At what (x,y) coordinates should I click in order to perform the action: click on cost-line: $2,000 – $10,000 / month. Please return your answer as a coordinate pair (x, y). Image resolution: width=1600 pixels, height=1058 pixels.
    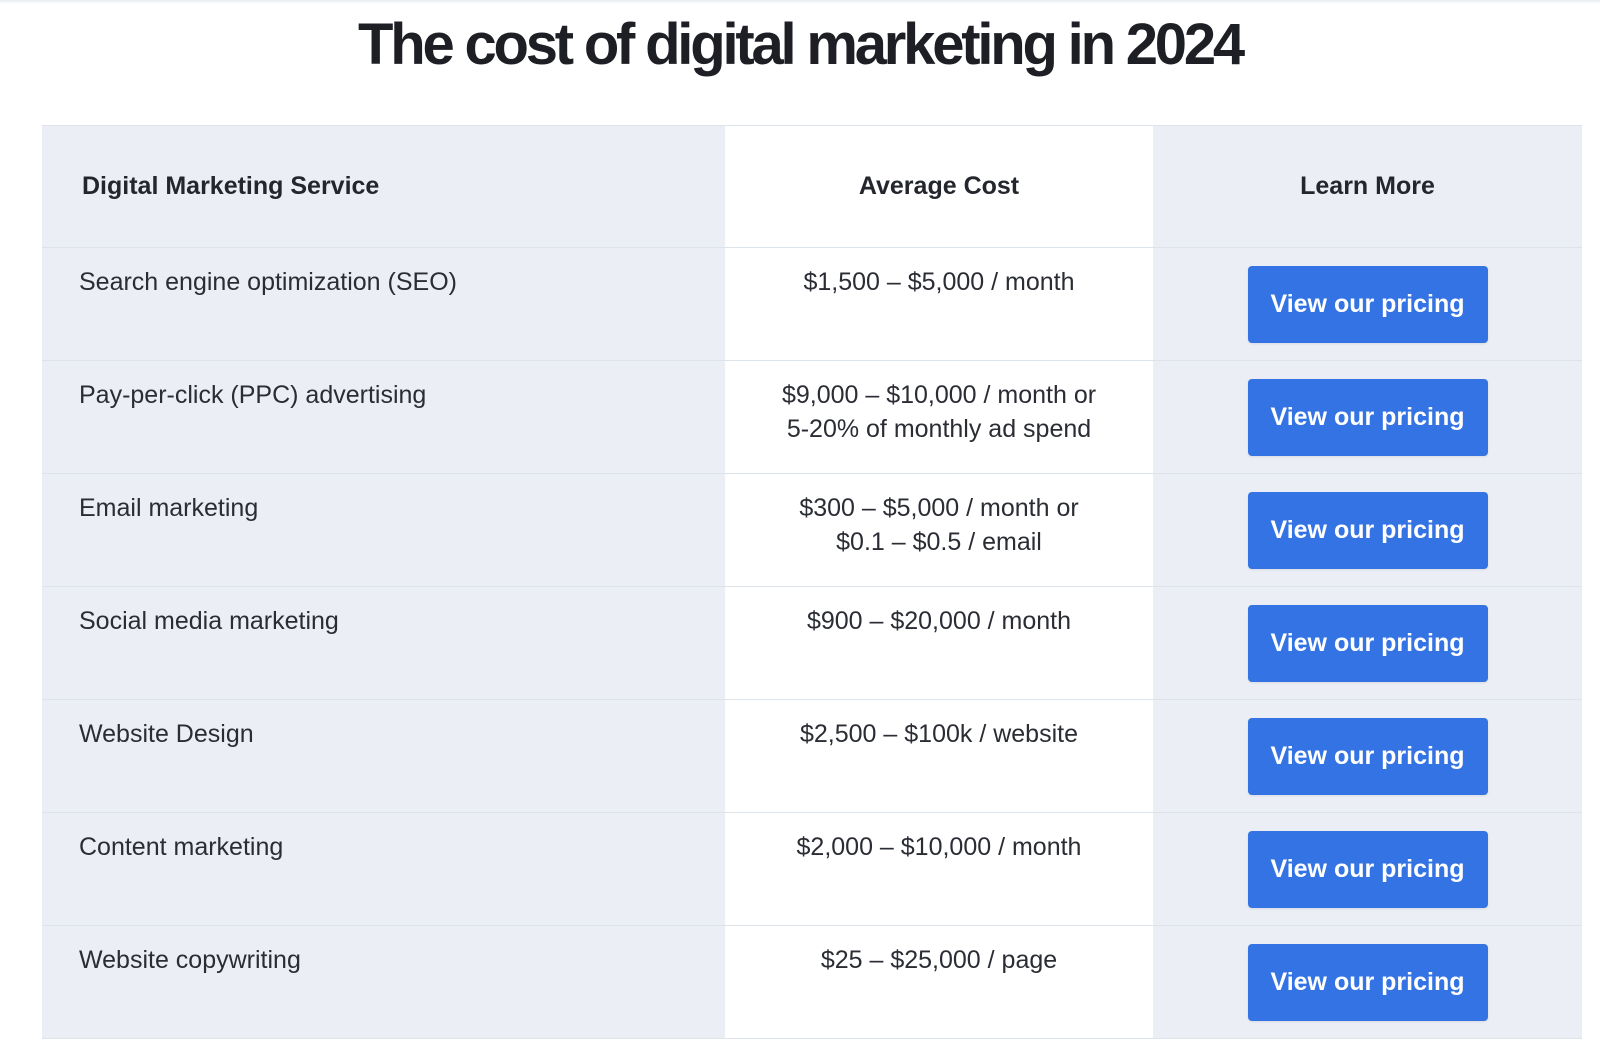
    Looking at the image, I should click on (939, 847).